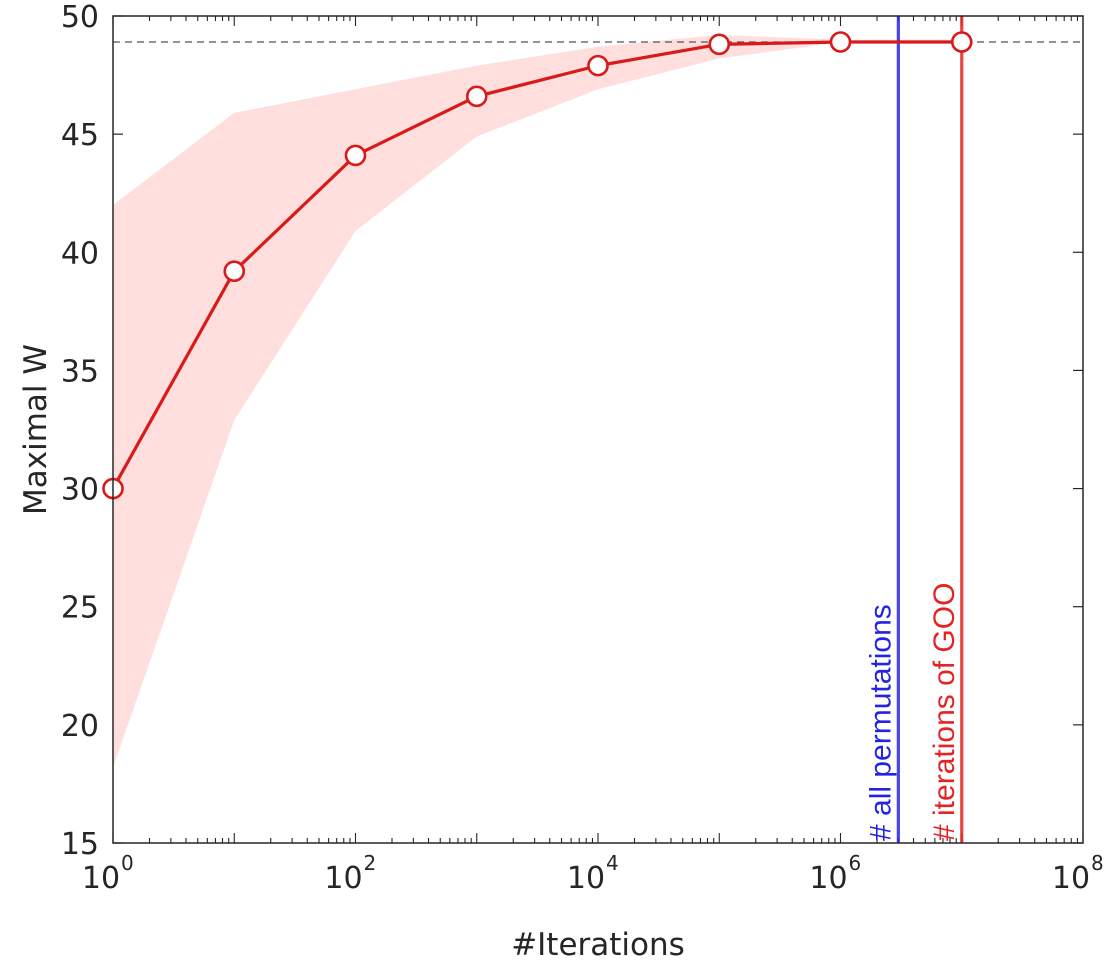  I want to click on x-tick-exponent: 6, so click(855, 863).